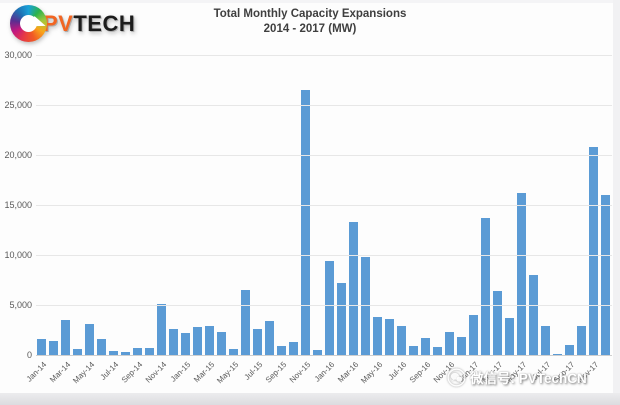 This screenshot has width=620, height=405. Describe the element at coordinates (18, 105) in the screenshot. I see `y-tick-label: 25,000` at that location.